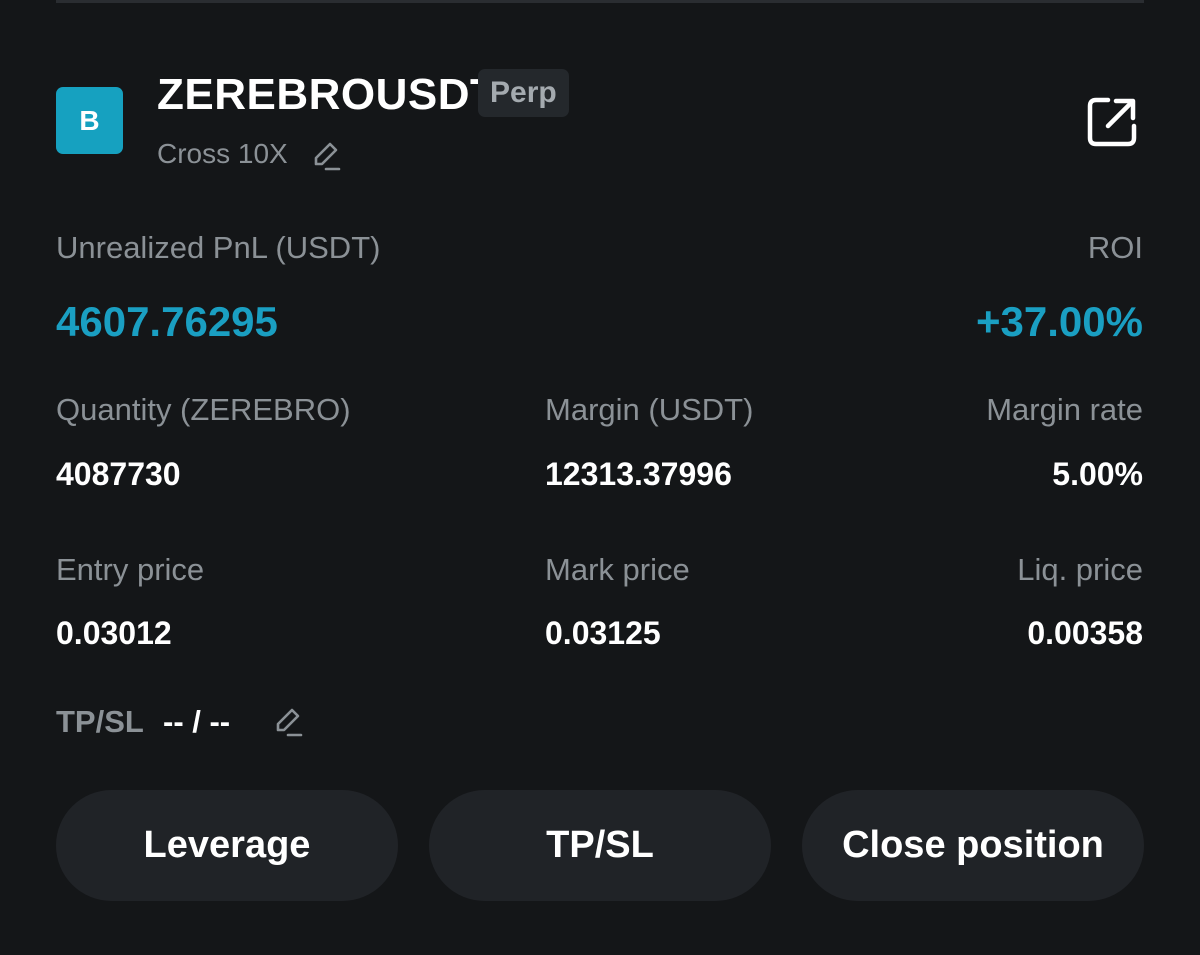 This screenshot has height=955, width=1200. I want to click on liq-price-value: 0.00358, so click(1085, 633).